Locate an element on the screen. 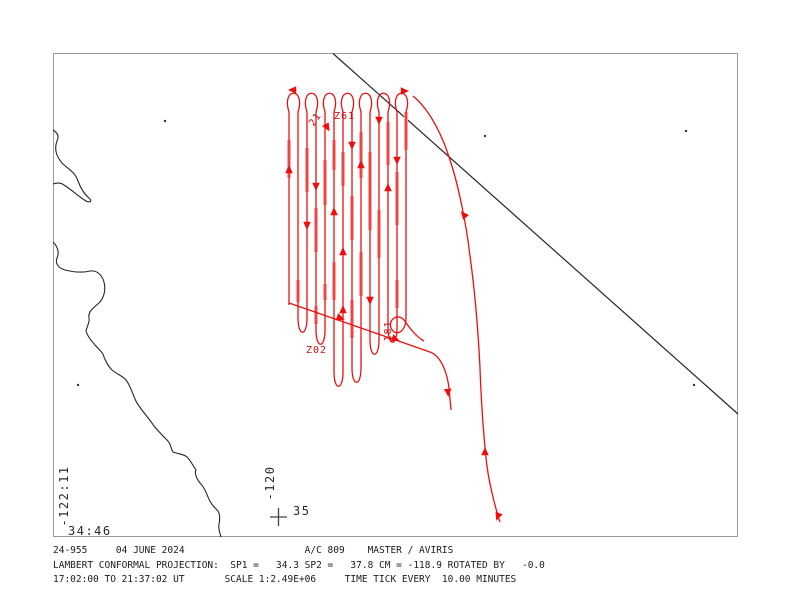  track-label-z02: Z02 is located at coordinates (317, 350).